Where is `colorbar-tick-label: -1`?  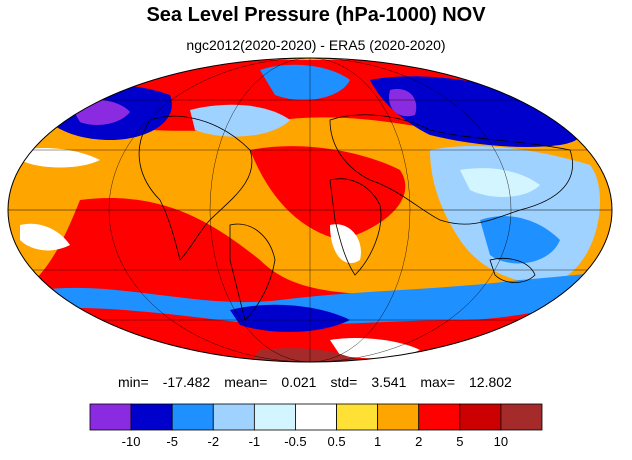
colorbar-tick-label: -1 is located at coordinates (254, 441).